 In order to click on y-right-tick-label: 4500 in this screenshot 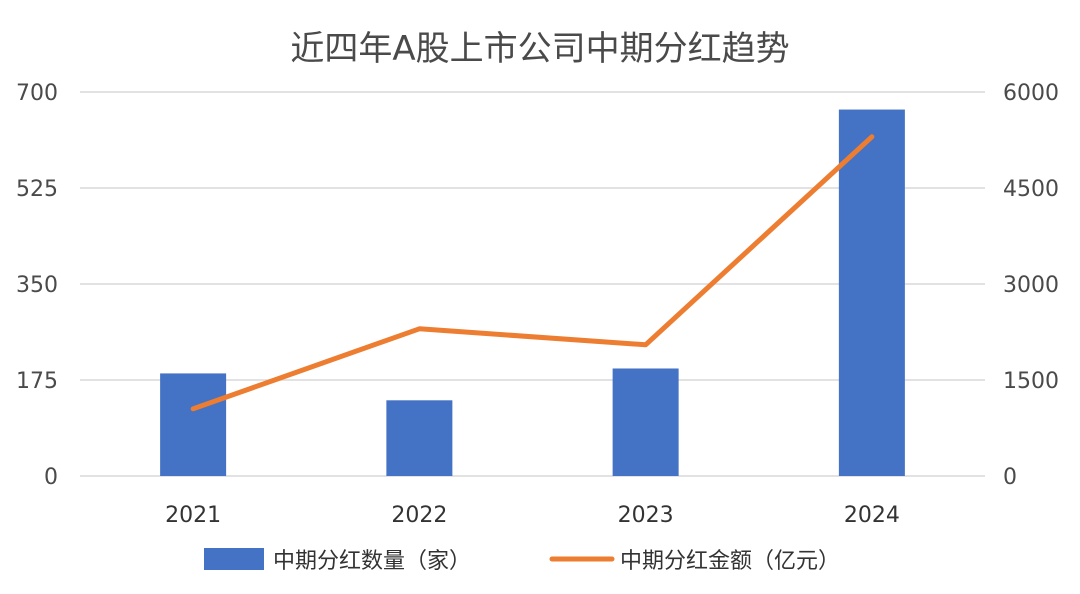, I will do `click(1031, 189)`.